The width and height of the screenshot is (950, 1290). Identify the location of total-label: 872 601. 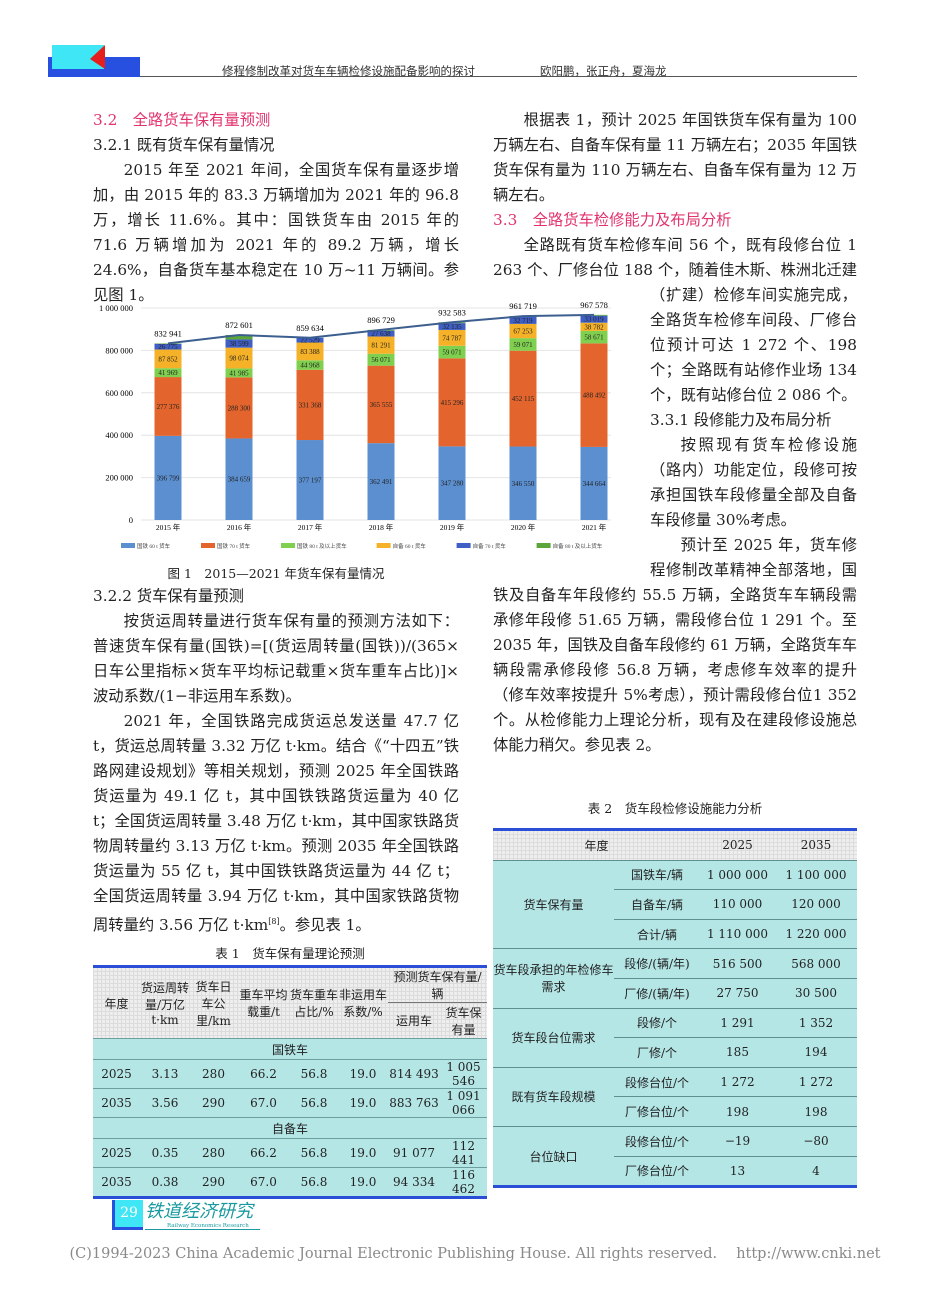
(239, 325).